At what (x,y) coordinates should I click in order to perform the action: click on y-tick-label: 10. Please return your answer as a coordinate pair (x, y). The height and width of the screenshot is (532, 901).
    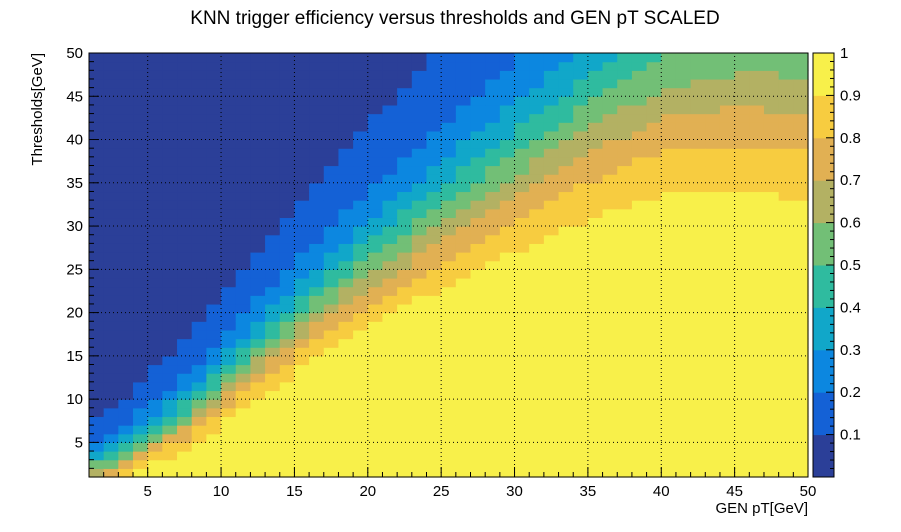
    Looking at the image, I should click on (74, 399).